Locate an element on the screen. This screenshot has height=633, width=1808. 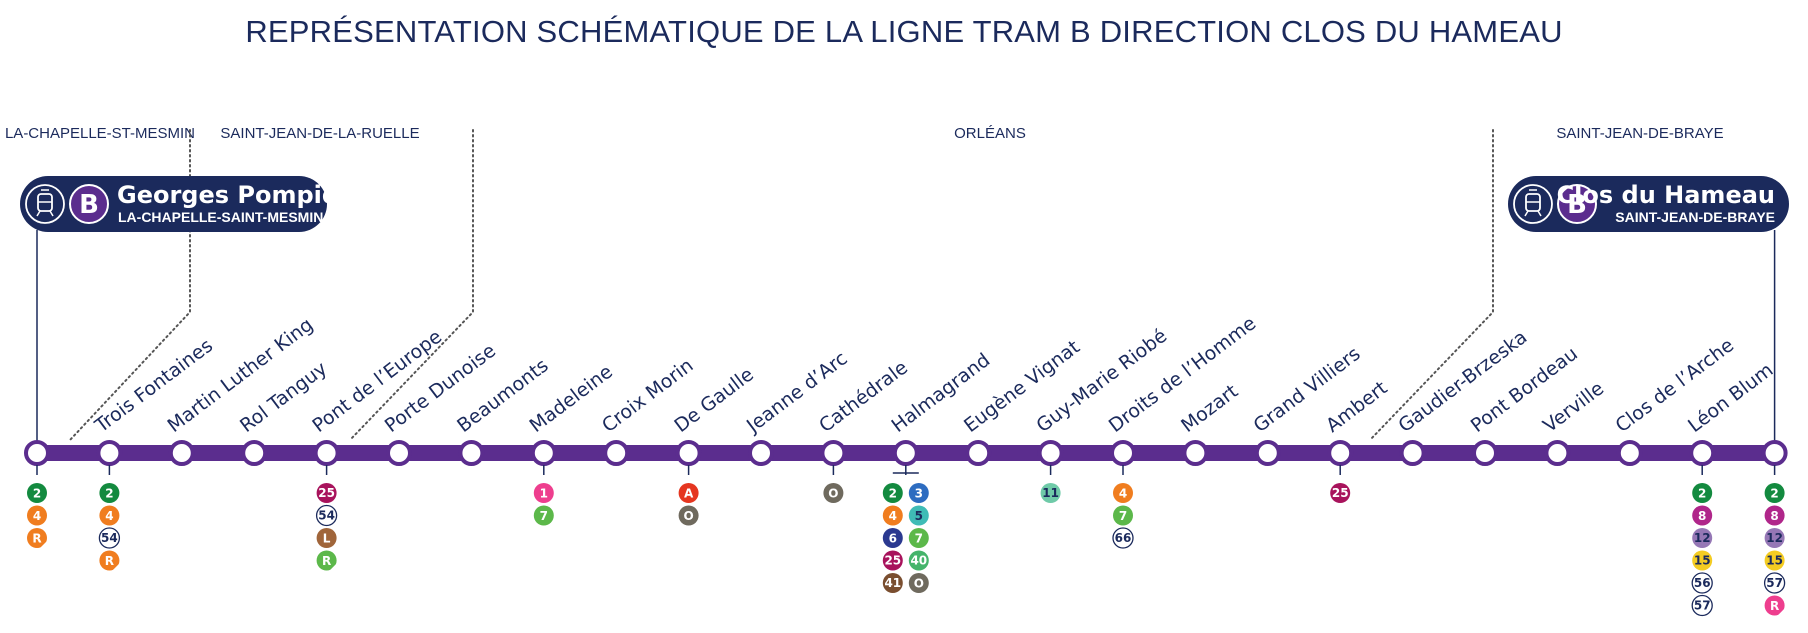
badge-label: 57 is located at coordinates (1774, 583).